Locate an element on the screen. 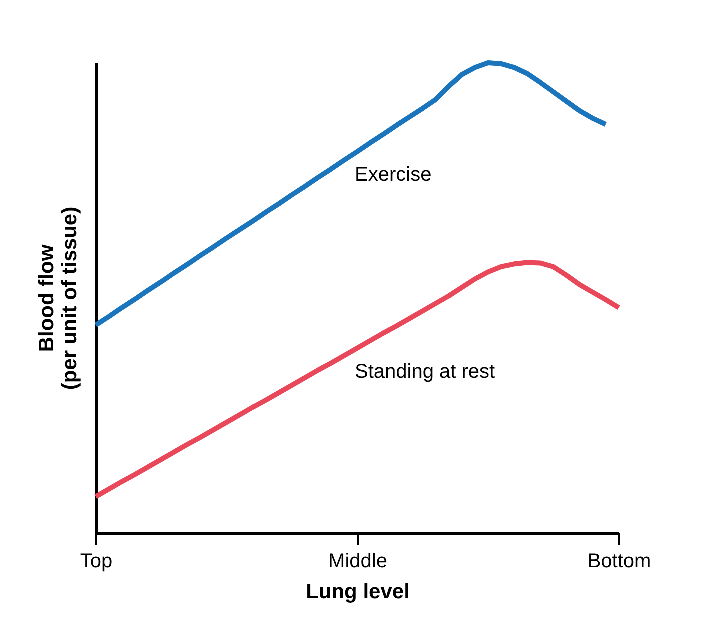 This screenshot has width=704, height=627. x-tick-label: Middle is located at coordinates (358, 561).